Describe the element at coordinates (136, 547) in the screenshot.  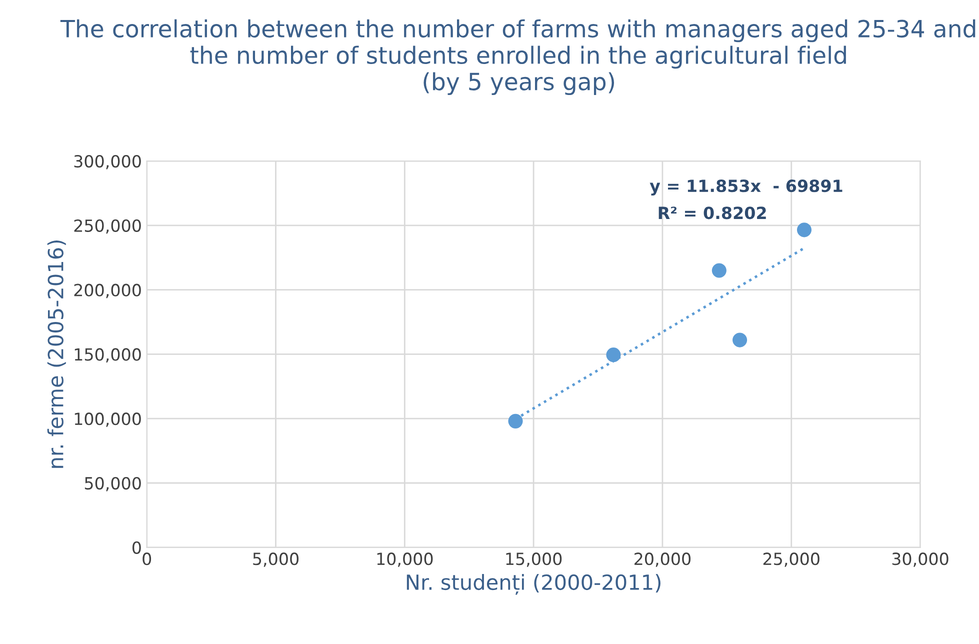
I see `y-tick-label: 0` at that location.